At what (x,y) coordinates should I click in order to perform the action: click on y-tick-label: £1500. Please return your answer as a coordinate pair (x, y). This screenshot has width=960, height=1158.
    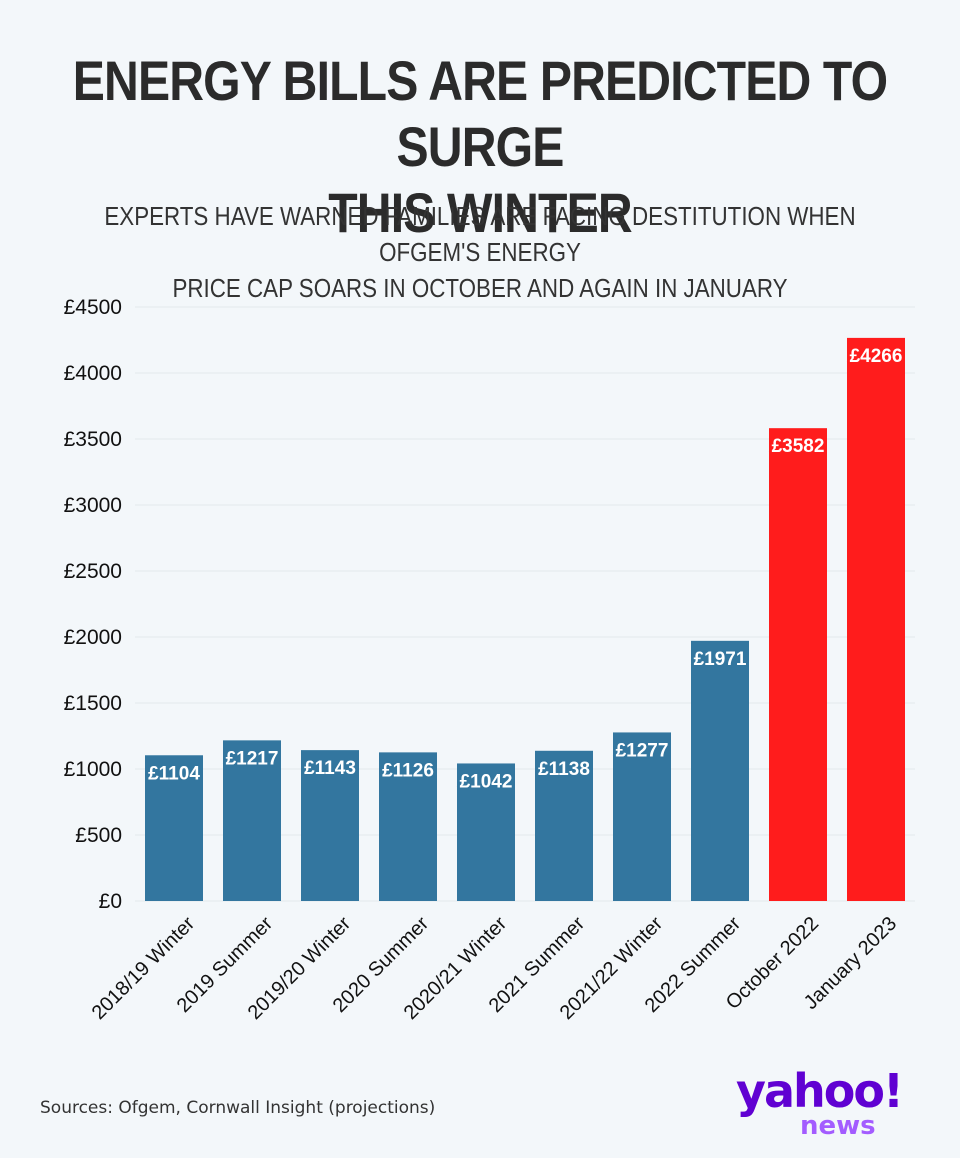
    Looking at the image, I should click on (93, 703).